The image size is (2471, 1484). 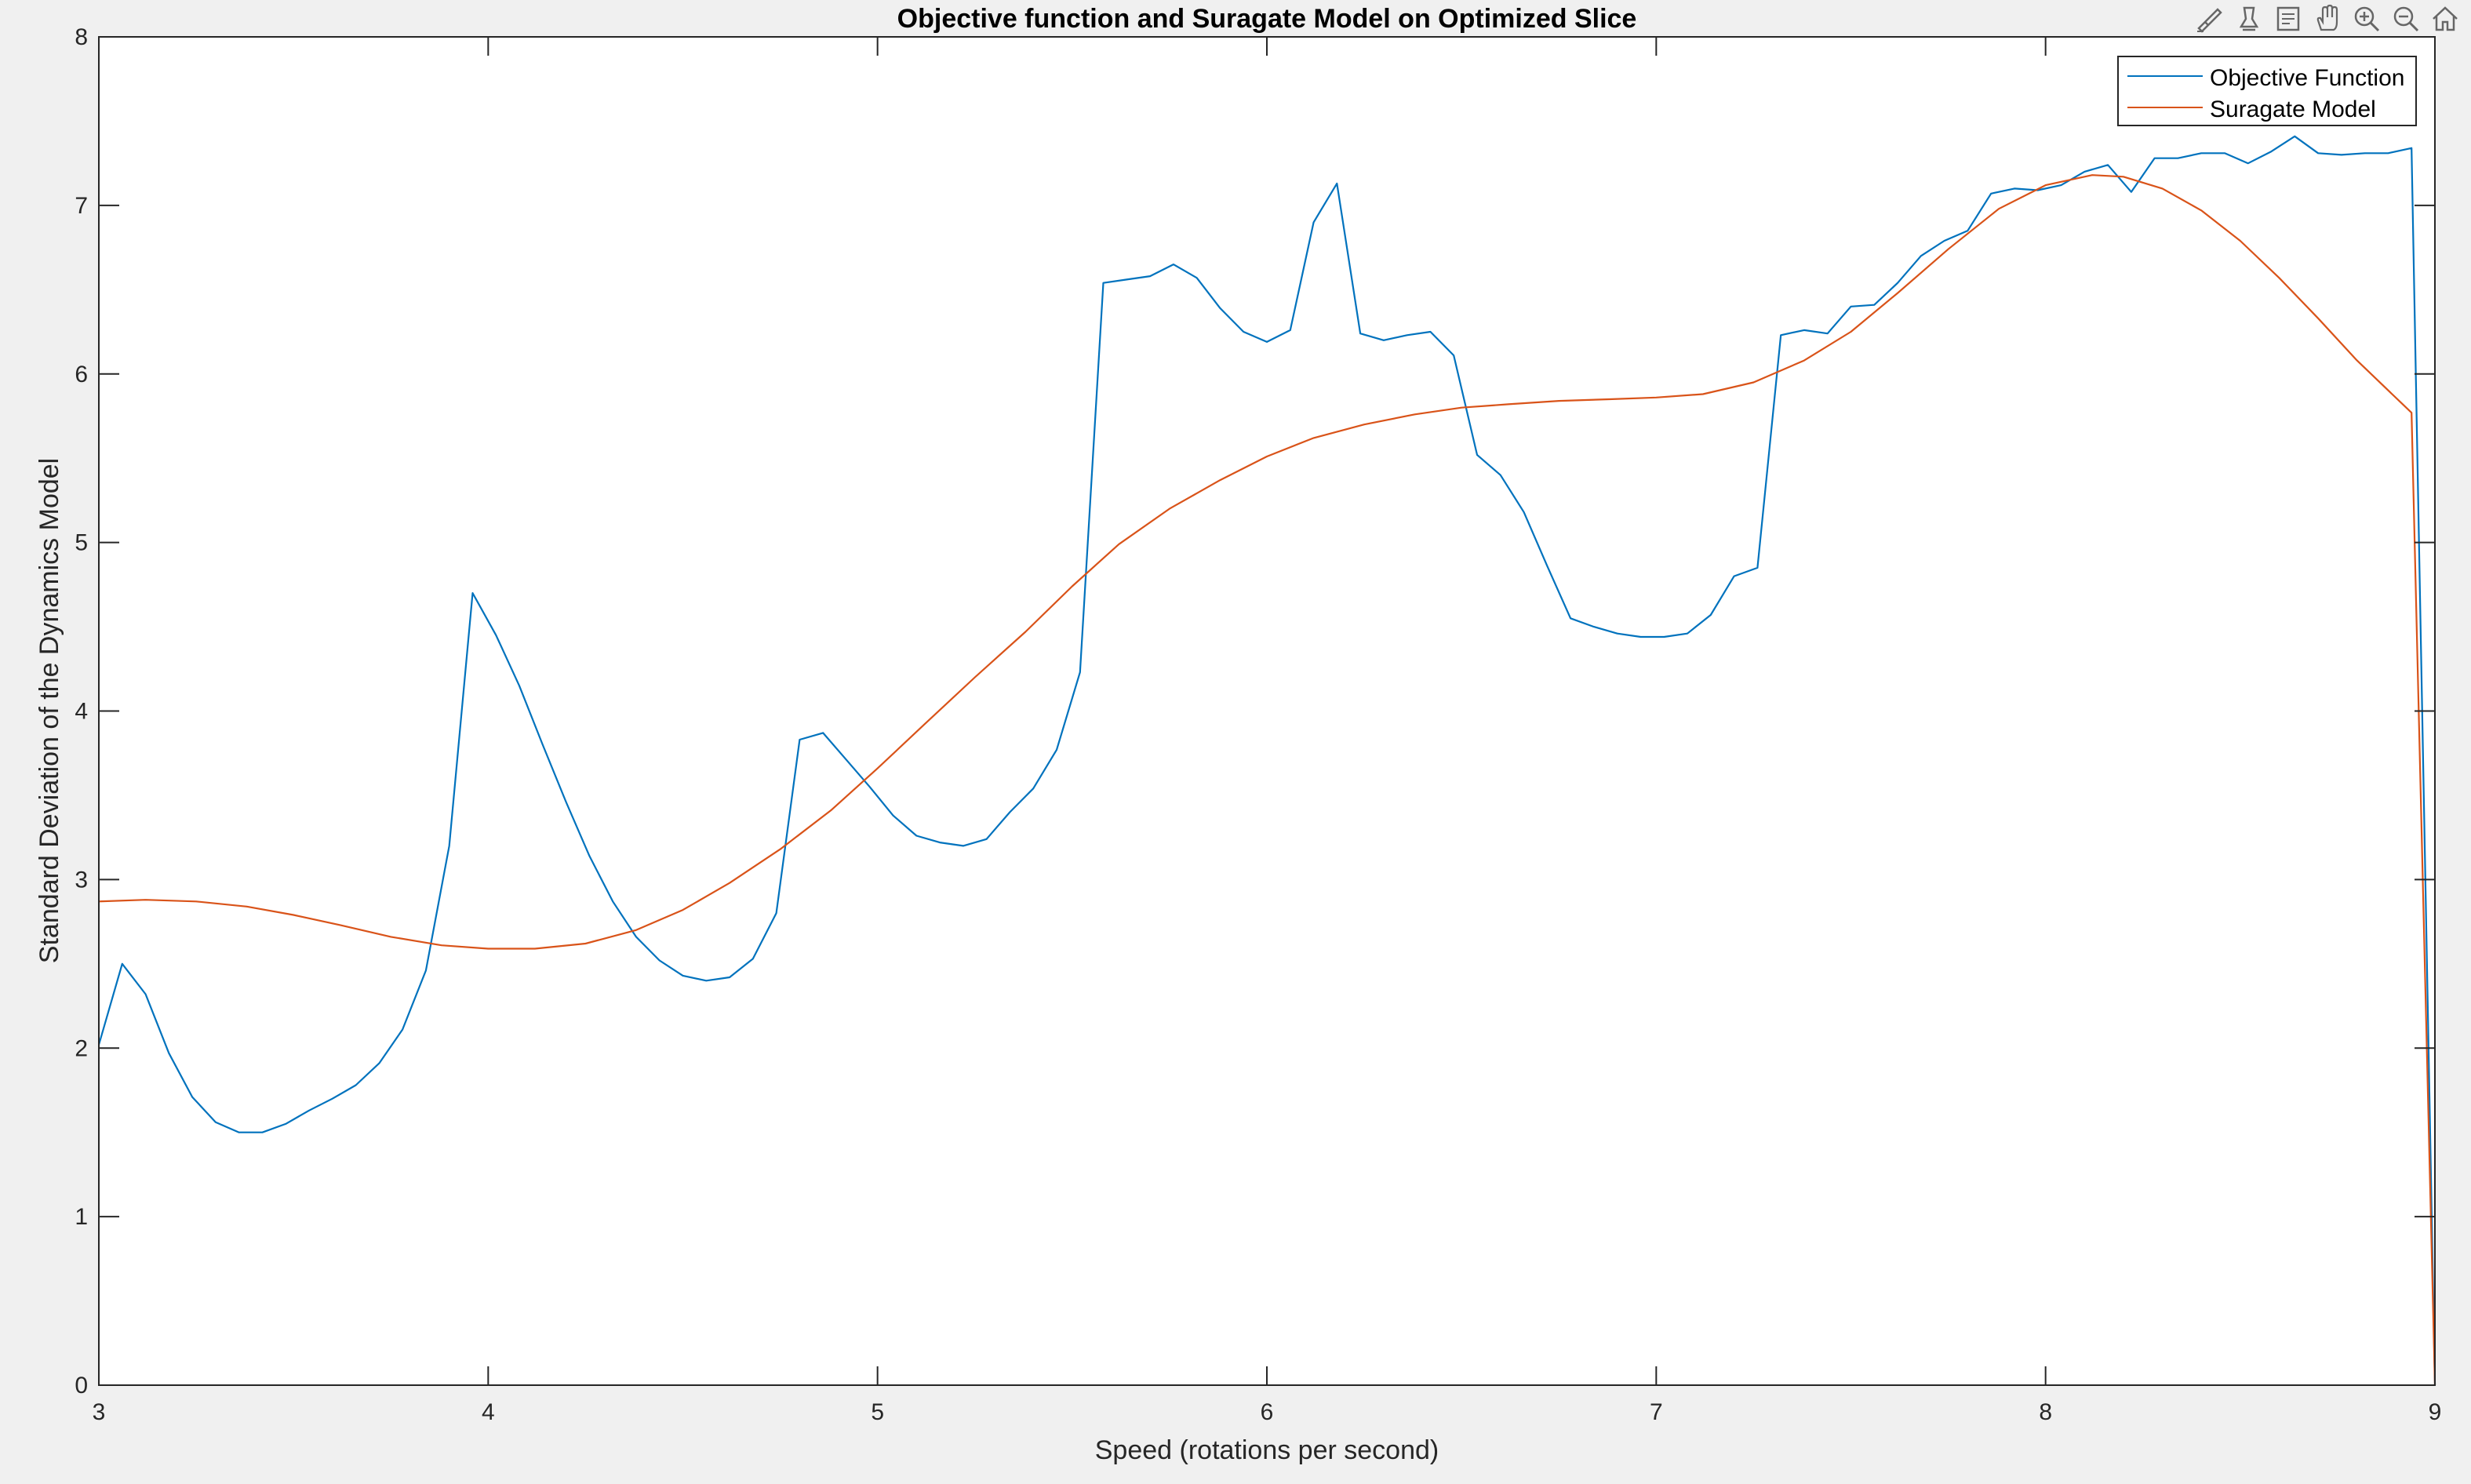 I want to click on legend-box, so click(x=2267, y=91).